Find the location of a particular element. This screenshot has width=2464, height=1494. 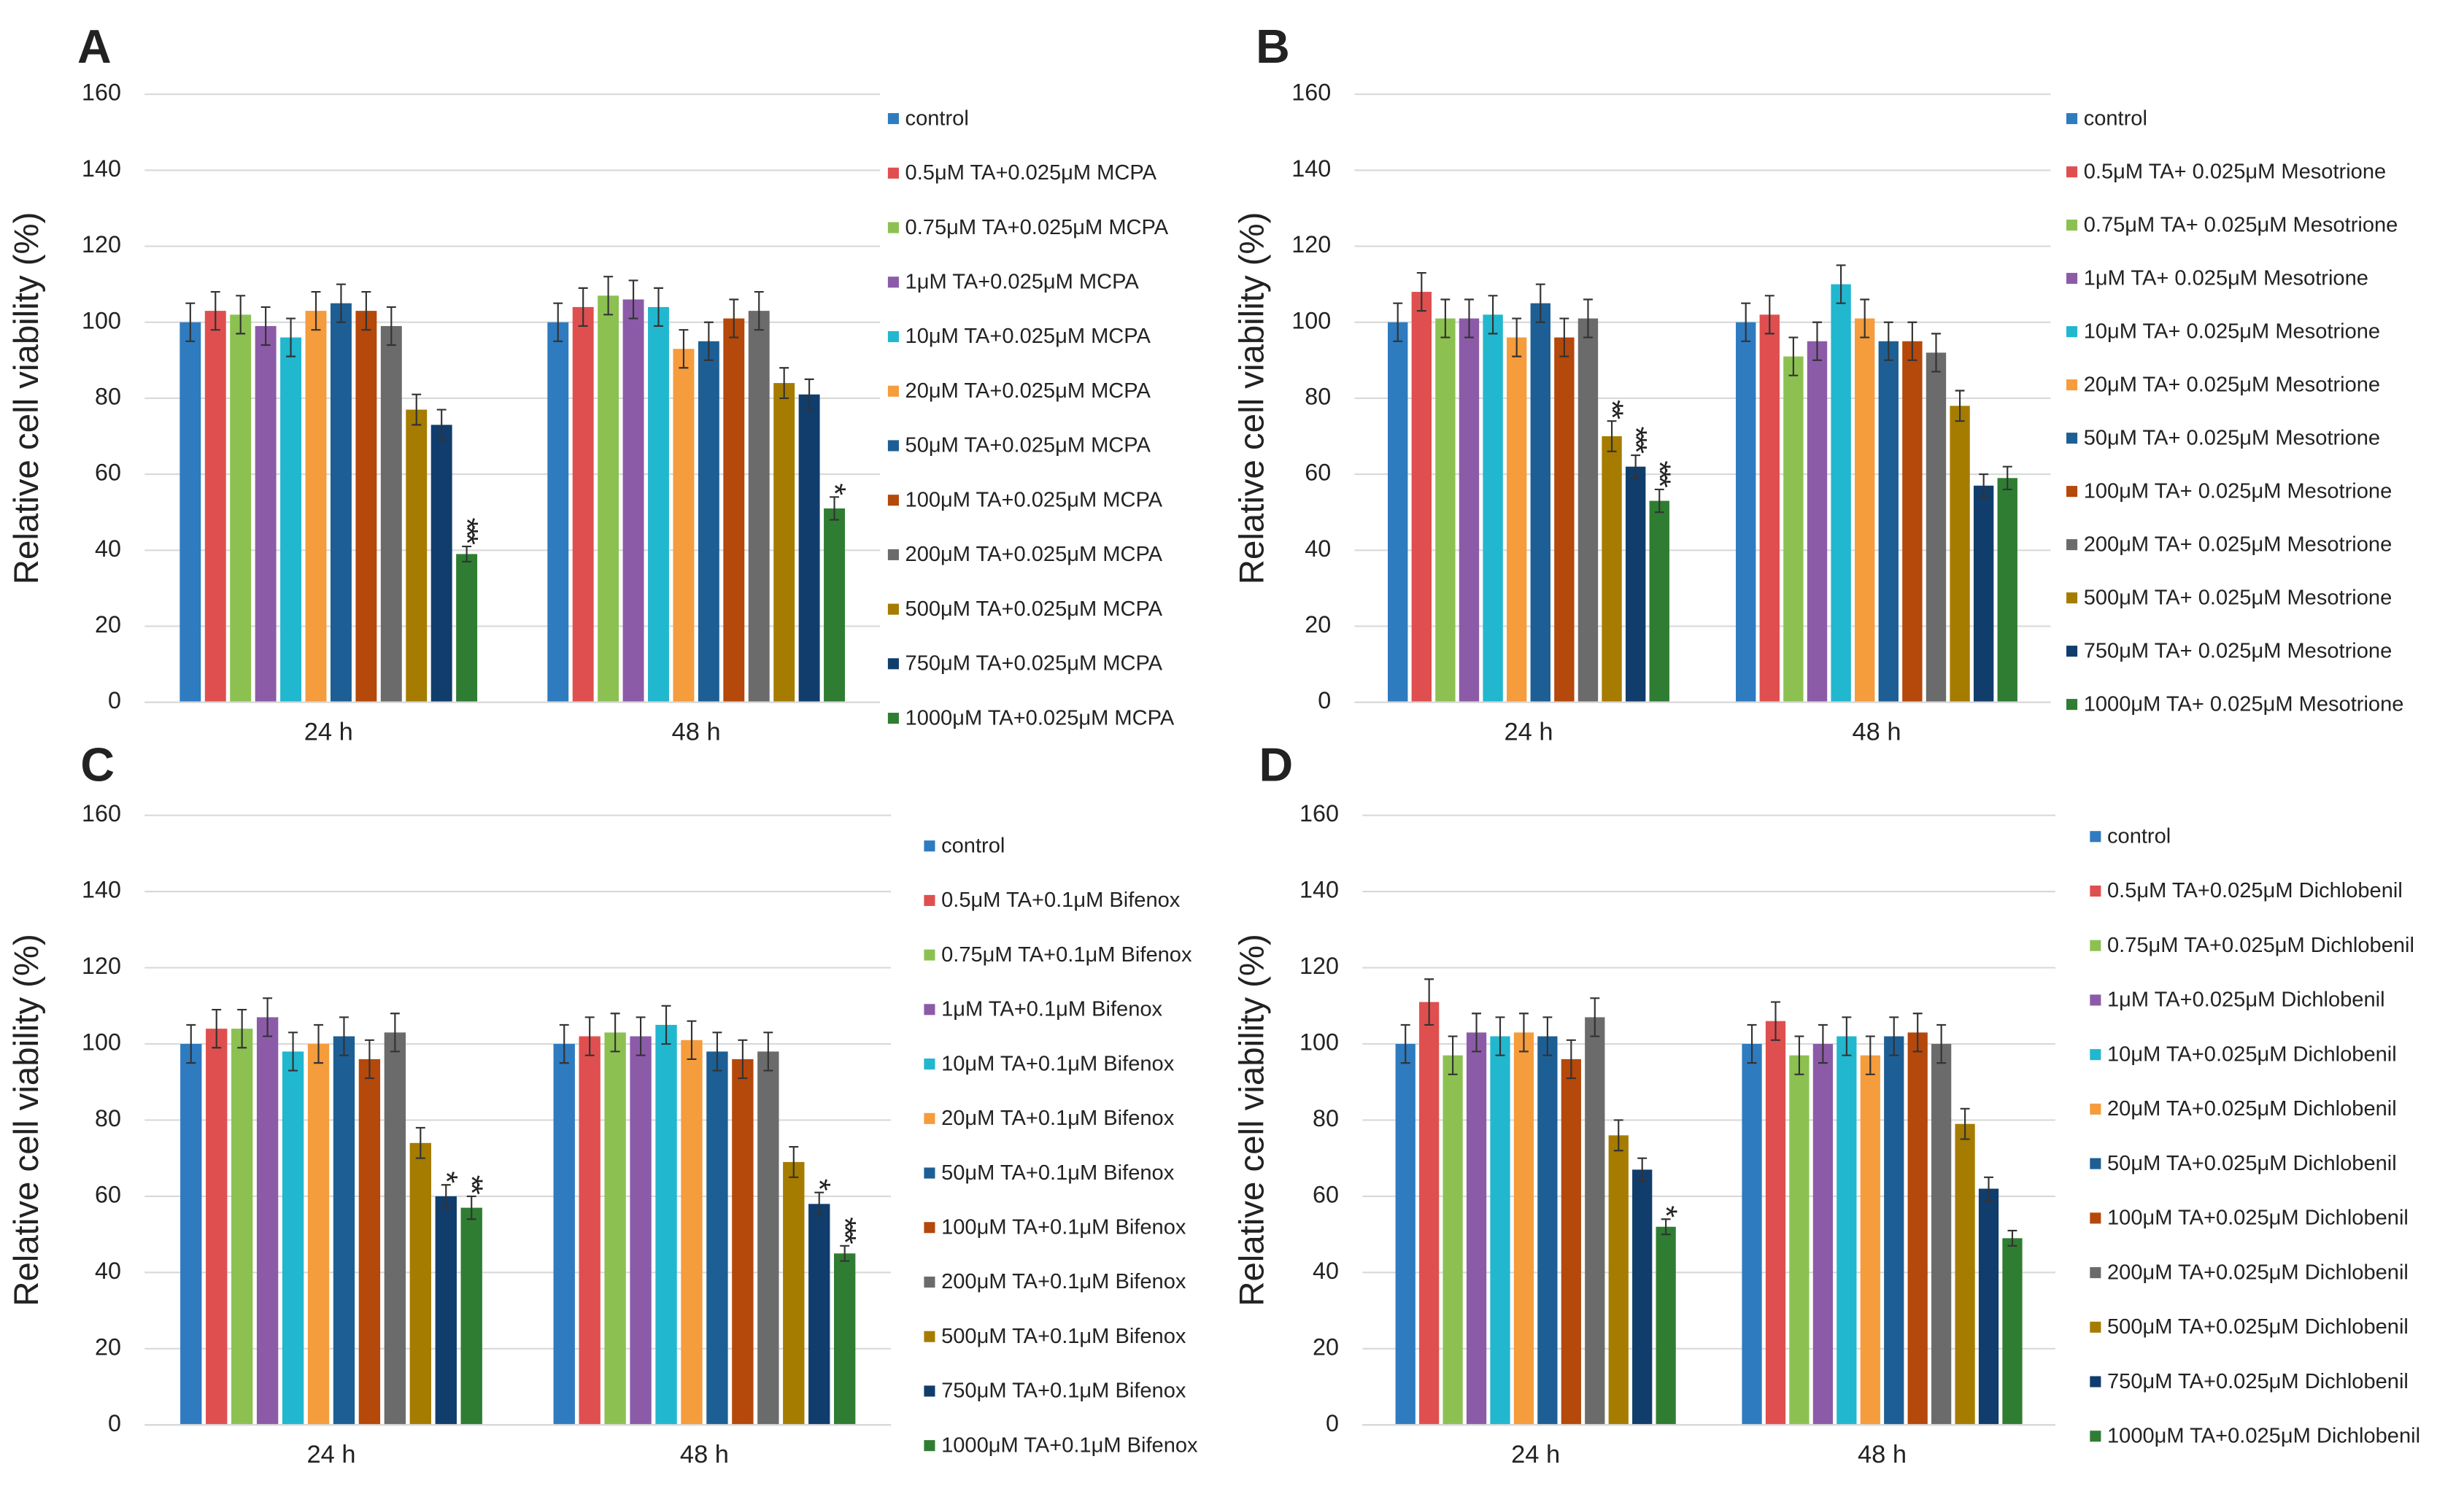

legend-label: 500μM TA+0.025μM MCPA is located at coordinates (1034, 609).